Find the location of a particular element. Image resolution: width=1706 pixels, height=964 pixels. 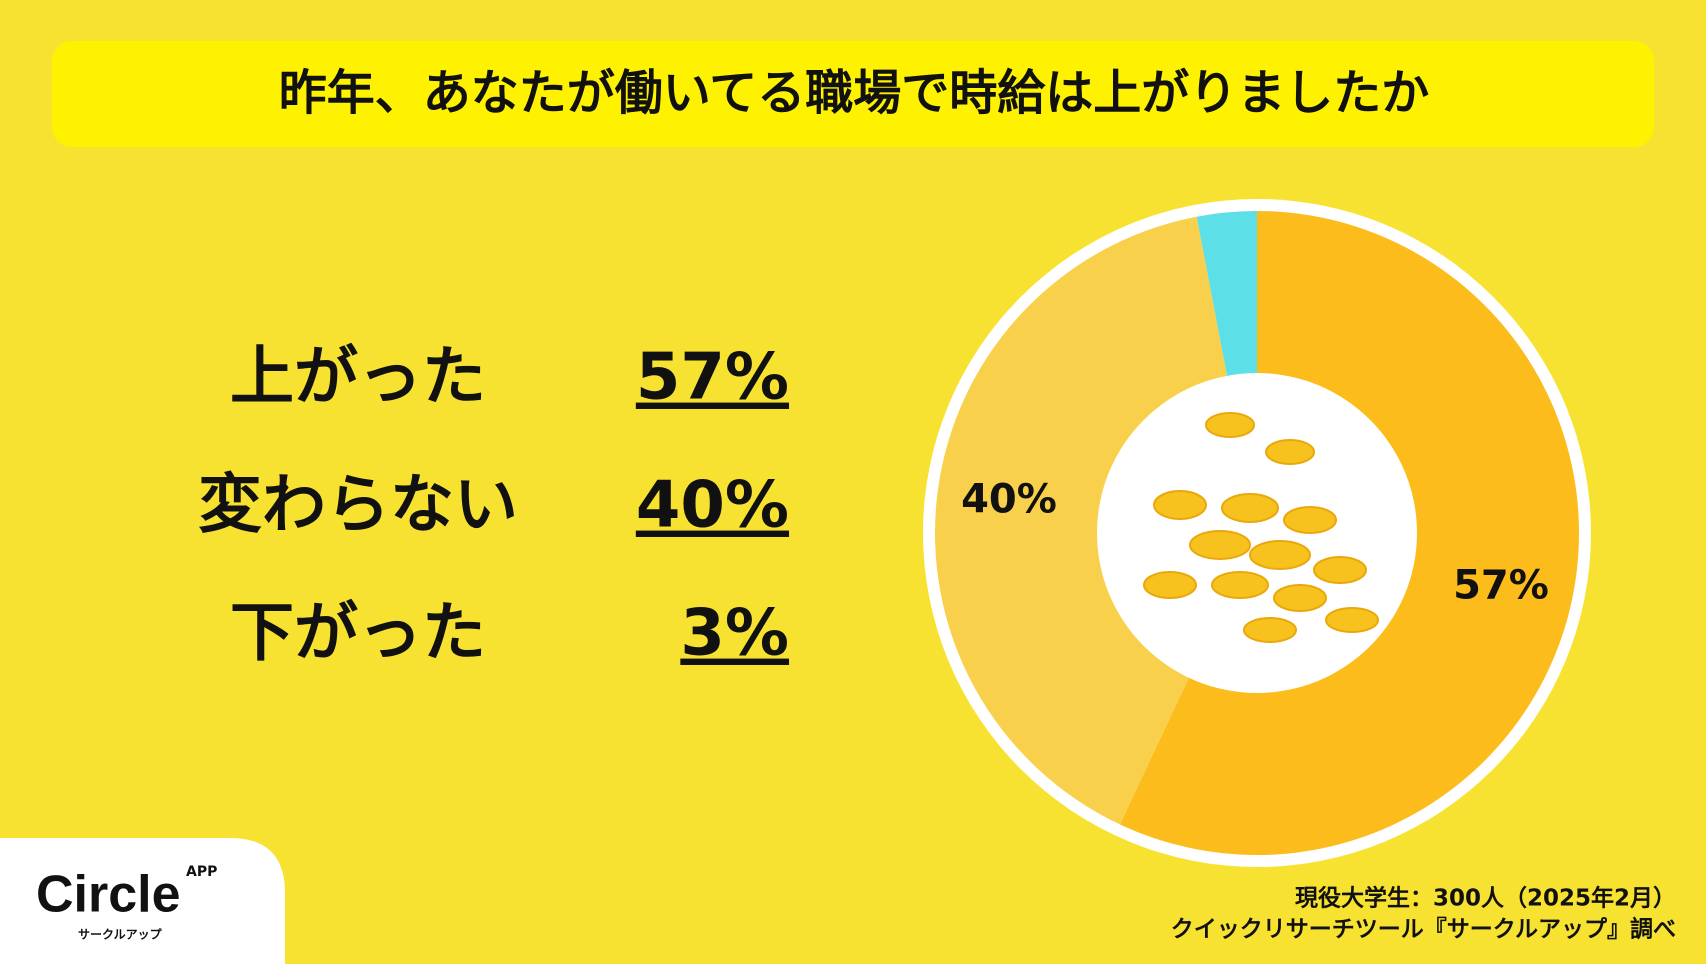

logo-badge: APP is located at coordinates (201, 872).